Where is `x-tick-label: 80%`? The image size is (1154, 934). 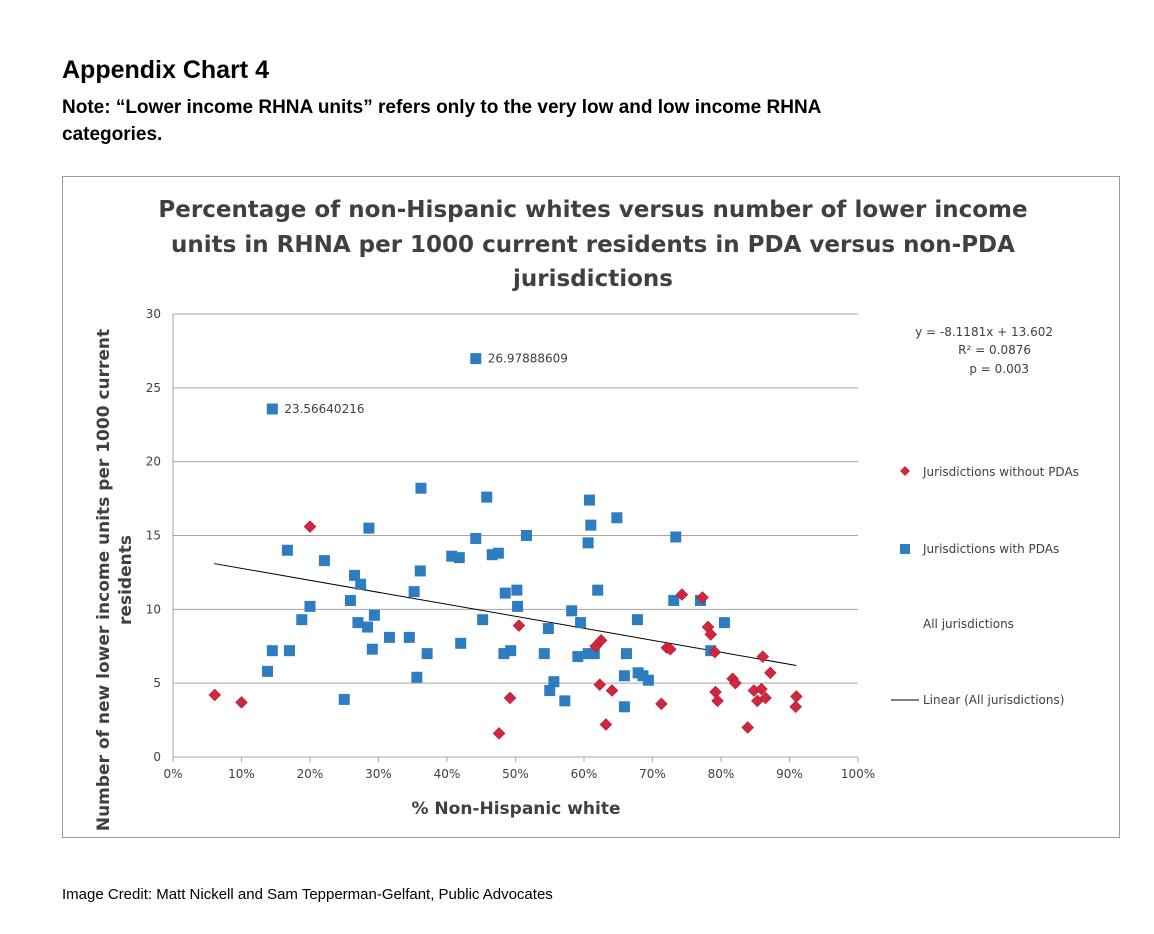 x-tick-label: 80% is located at coordinates (721, 774).